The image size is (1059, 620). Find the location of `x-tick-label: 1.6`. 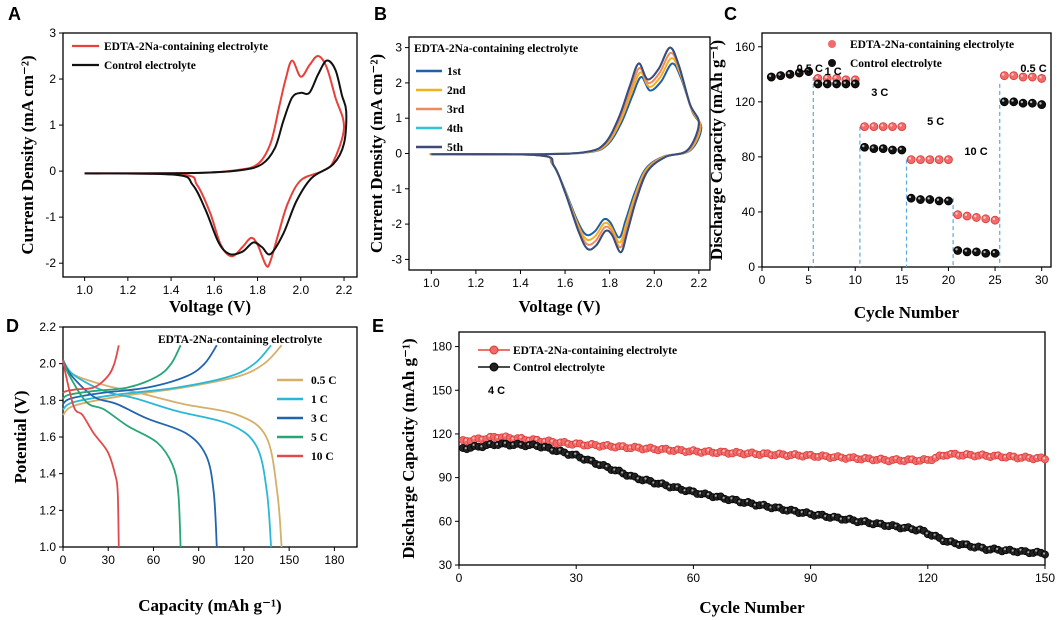

x-tick-label: 1.6 is located at coordinates (565, 283).